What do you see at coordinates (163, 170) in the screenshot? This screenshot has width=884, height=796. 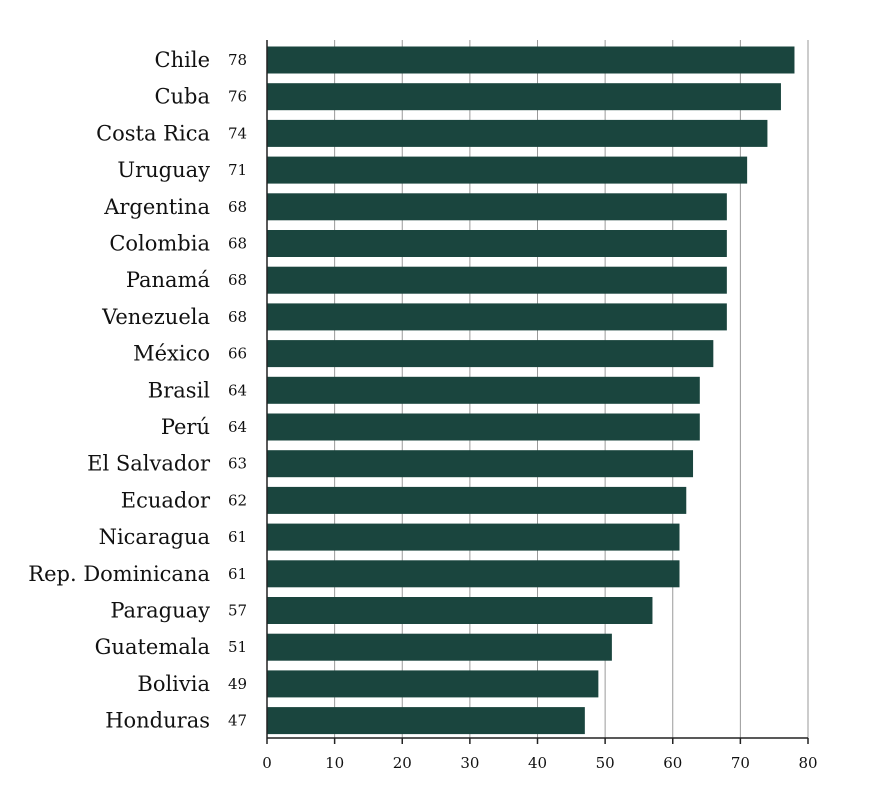 I see `category-label: Uruguay` at bounding box center [163, 170].